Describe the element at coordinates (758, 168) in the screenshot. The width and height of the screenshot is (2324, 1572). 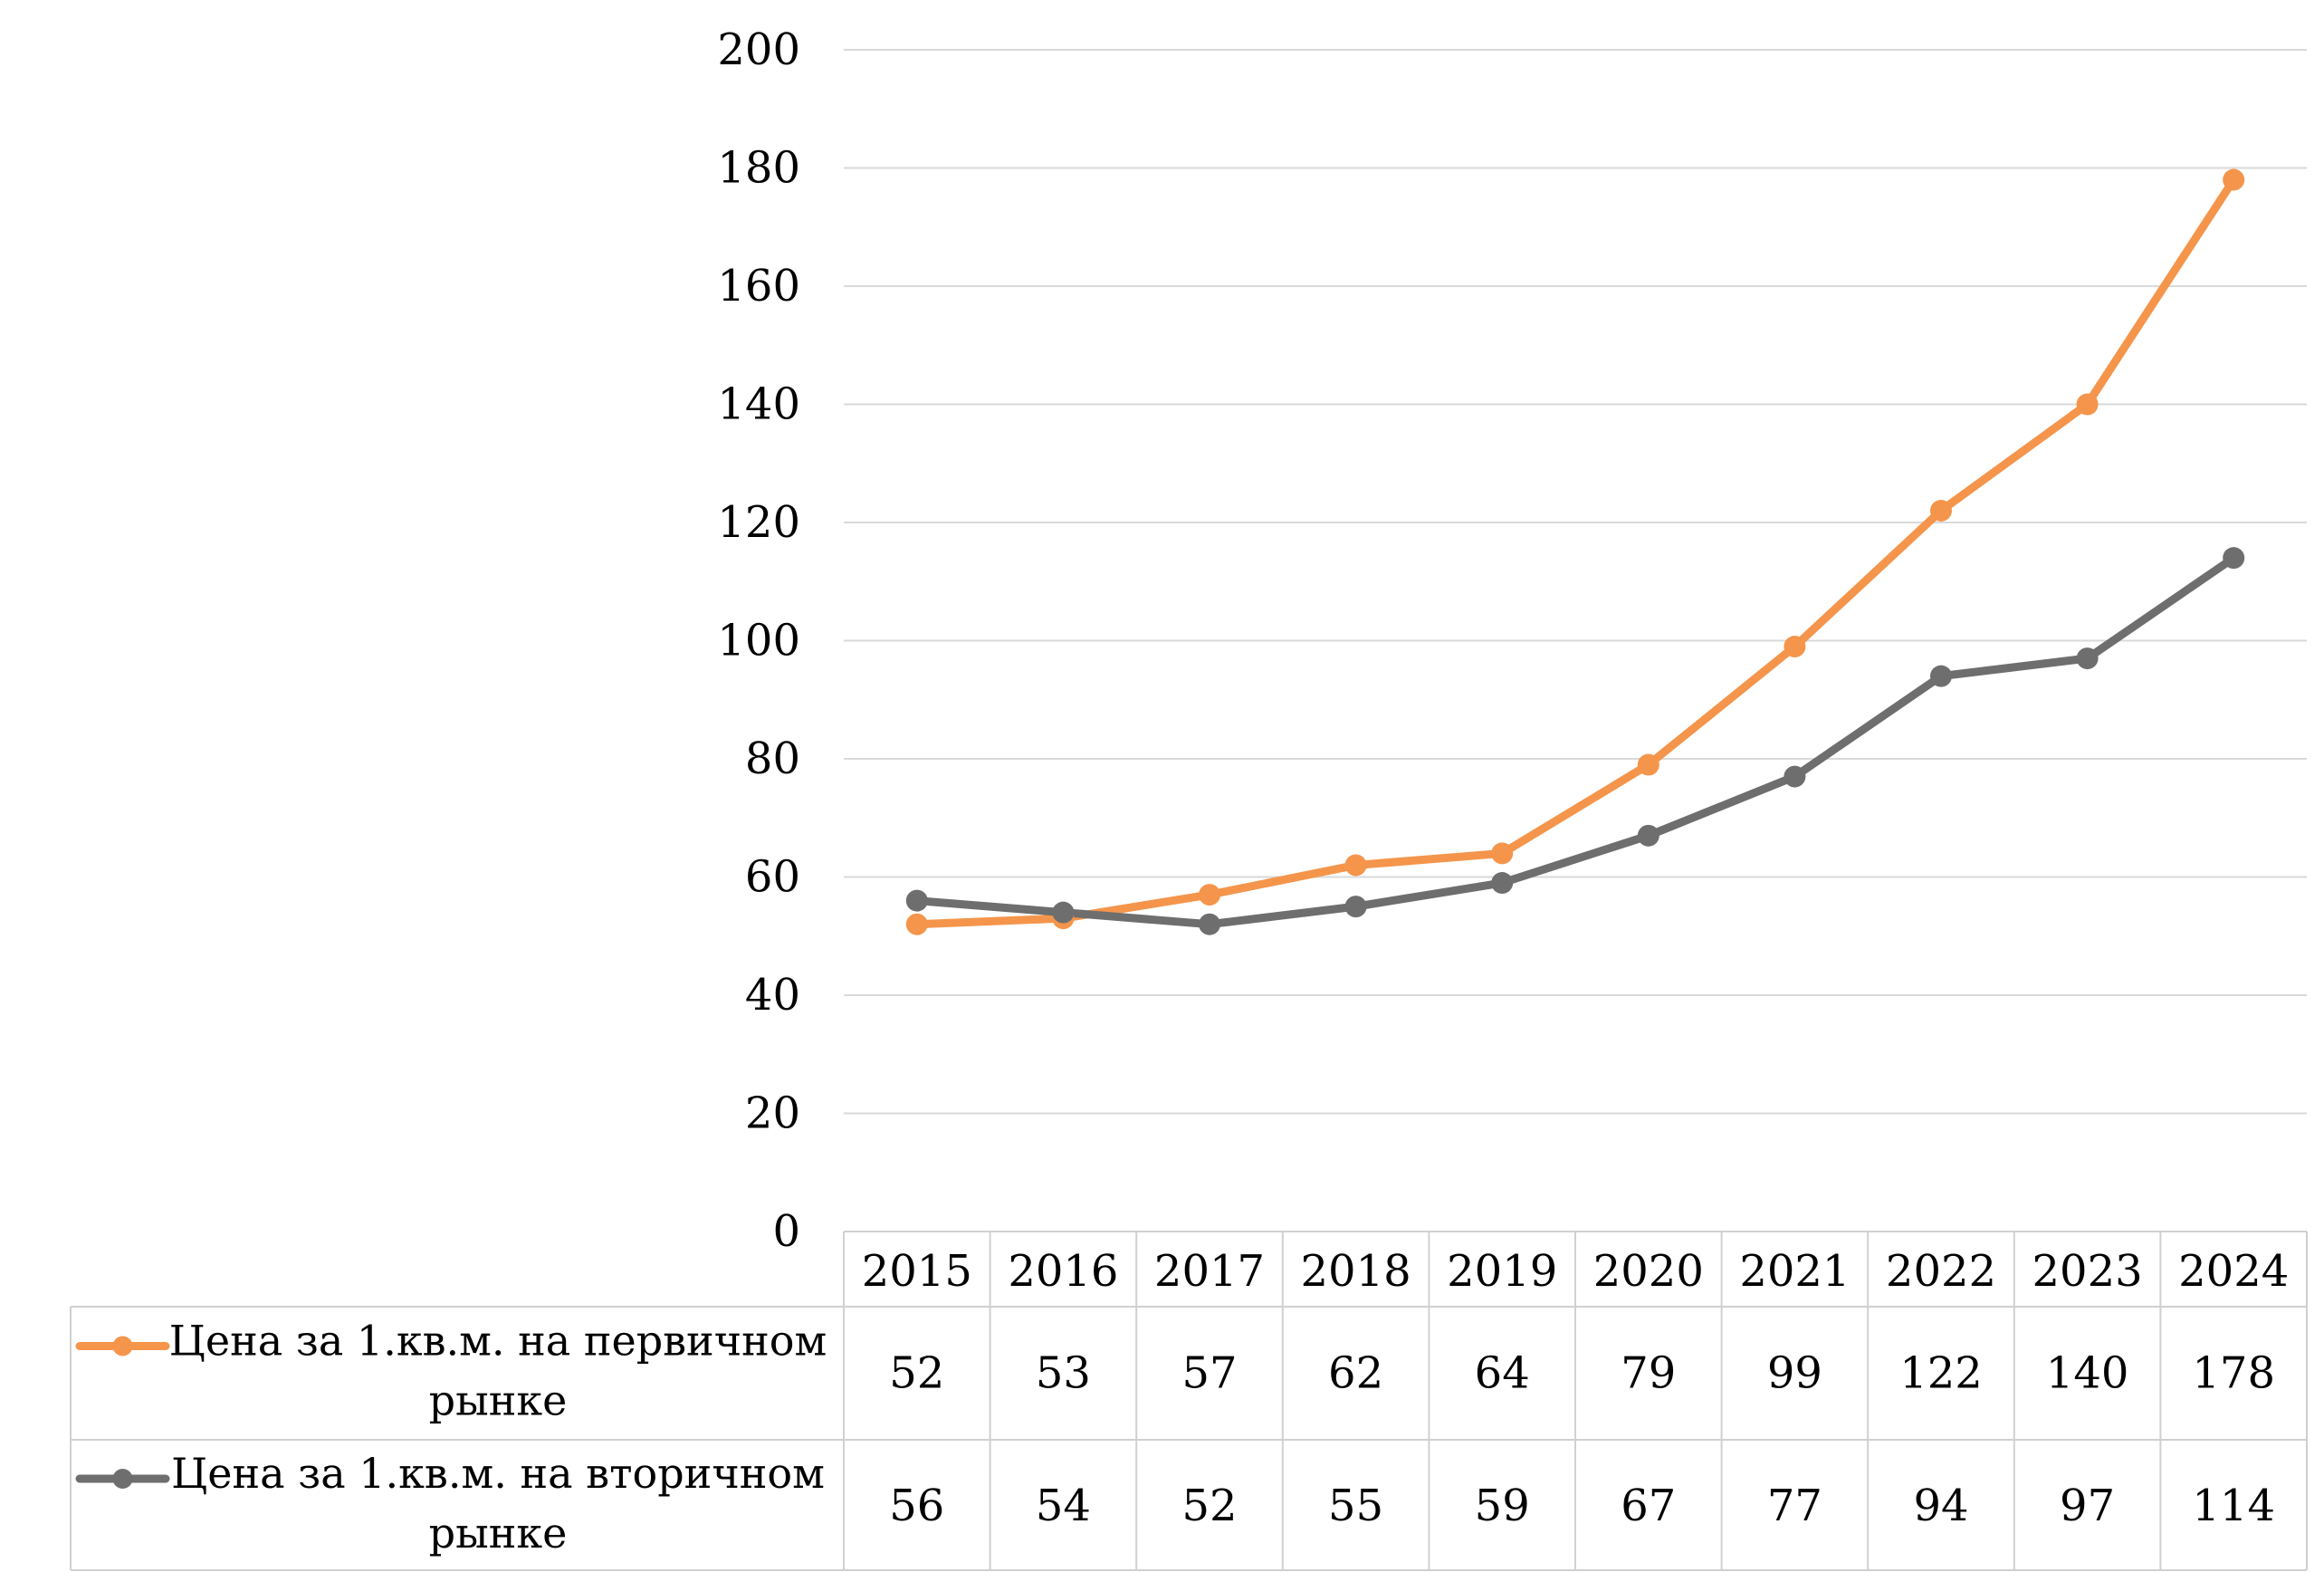
I see `y-tick-label: 180` at that location.